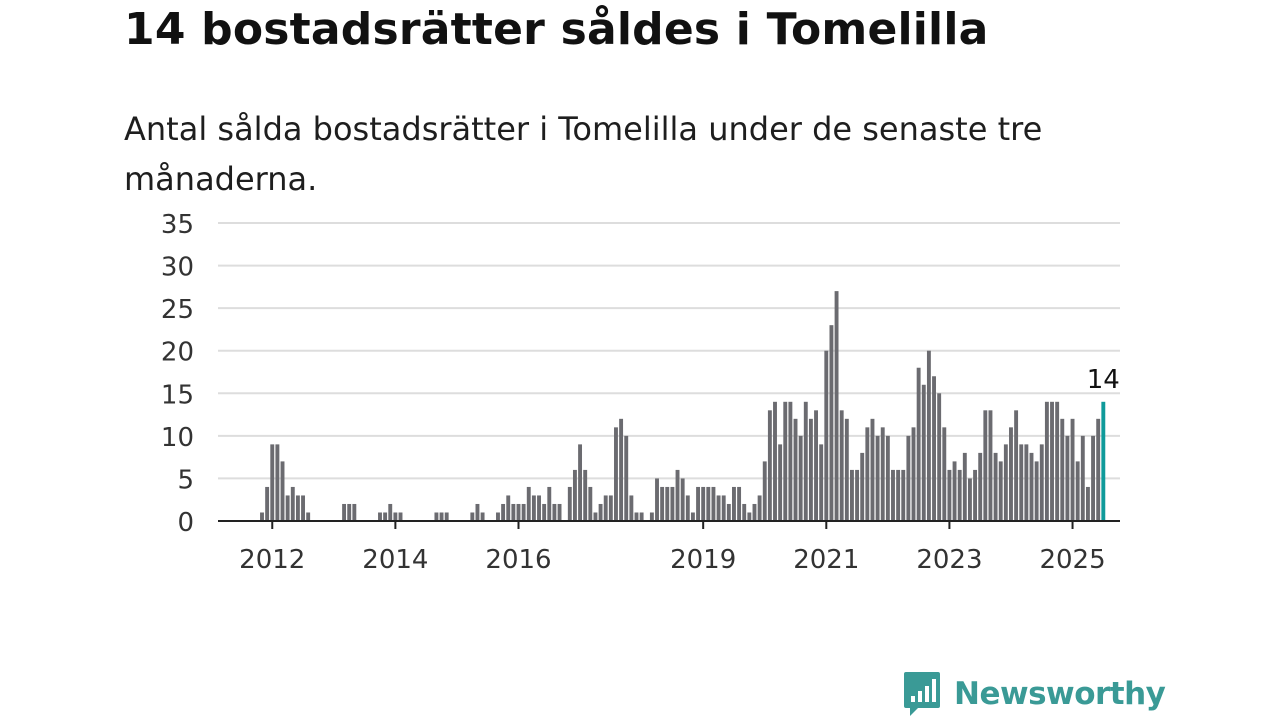  Describe the element at coordinates (177, 438) in the screenshot. I see `y-tick-label: 10` at that location.